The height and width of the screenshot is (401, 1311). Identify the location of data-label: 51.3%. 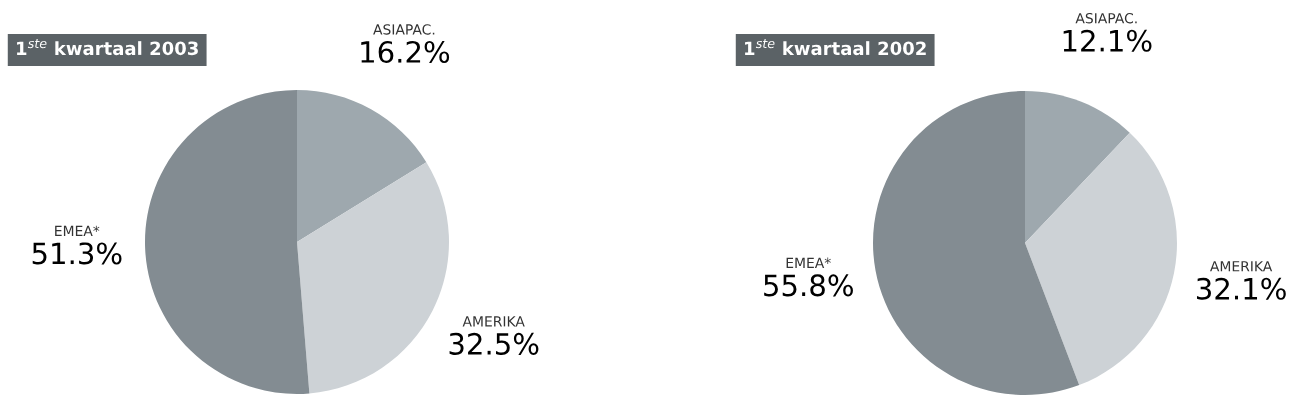
(77, 253).